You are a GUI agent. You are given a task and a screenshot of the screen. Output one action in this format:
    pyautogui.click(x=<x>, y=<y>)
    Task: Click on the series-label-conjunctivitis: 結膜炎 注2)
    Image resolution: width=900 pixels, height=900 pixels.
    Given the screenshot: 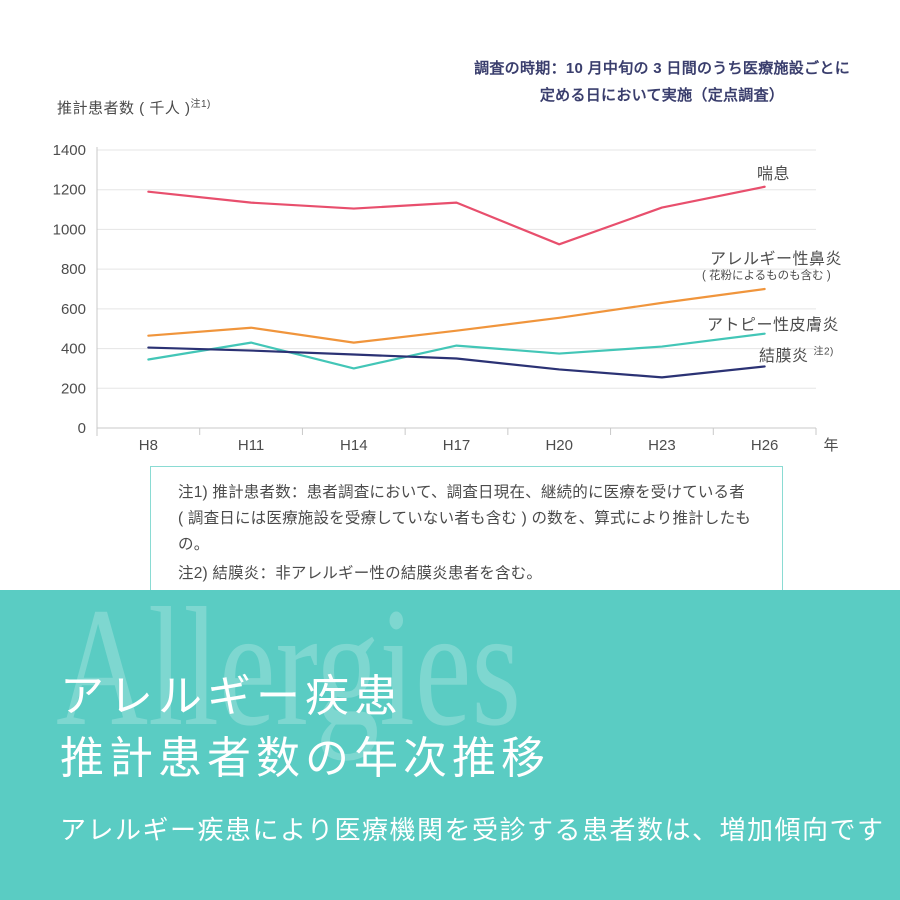 What is the action you would take?
    pyautogui.click(x=796, y=354)
    